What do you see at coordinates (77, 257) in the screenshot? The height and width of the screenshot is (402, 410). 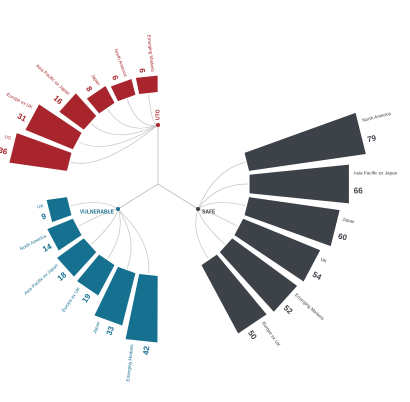 I see `bar-vulnerable-asia-pacific-ex-japan` at bounding box center [77, 257].